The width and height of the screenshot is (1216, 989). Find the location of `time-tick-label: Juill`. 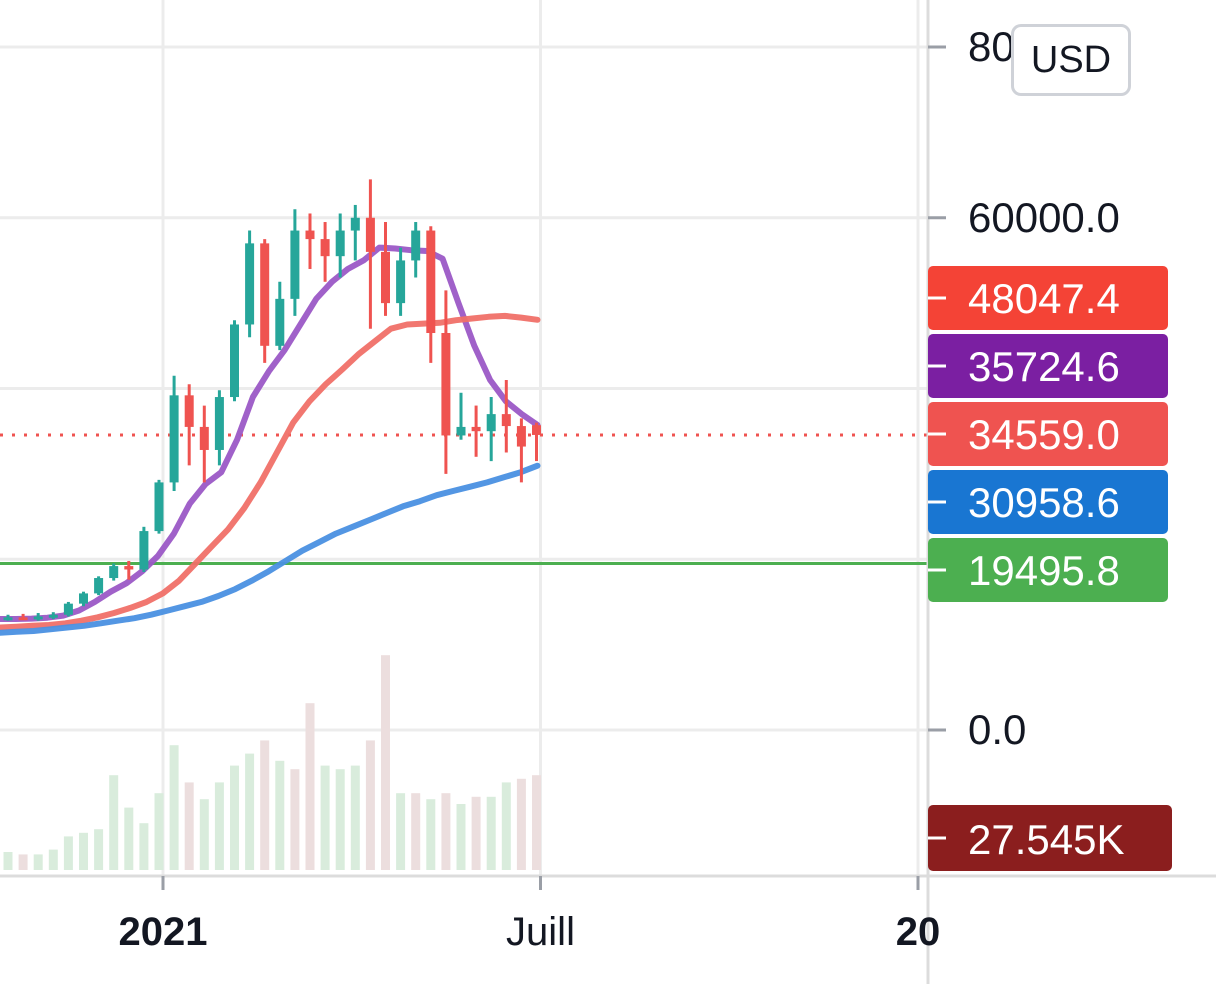

time-tick-label: Juill is located at coordinates (540, 932).